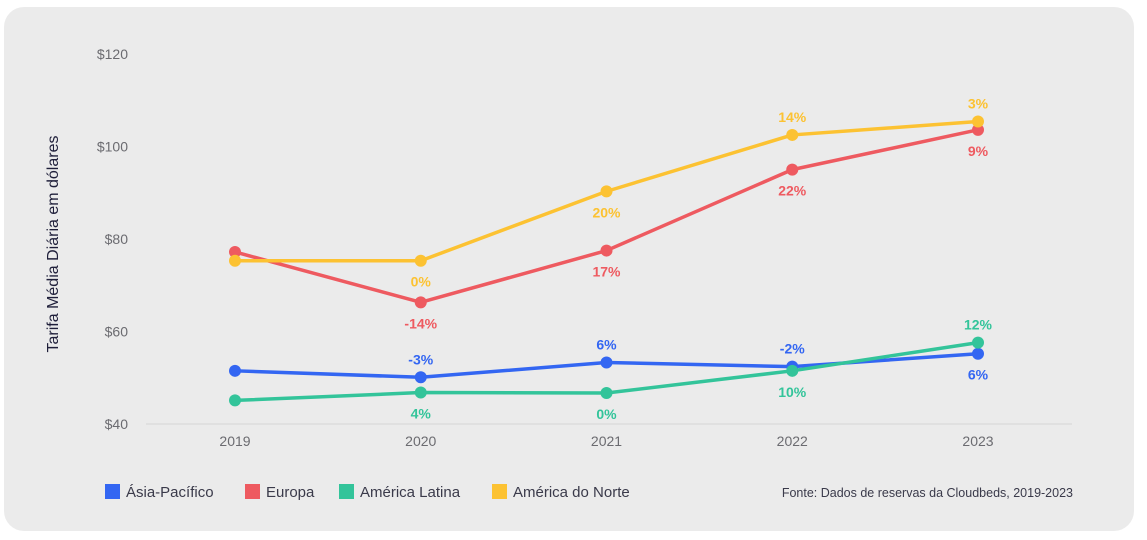 This screenshot has height=540, width=1147. Describe the element at coordinates (978, 104) in the screenshot. I see `data-label: 3%` at that location.